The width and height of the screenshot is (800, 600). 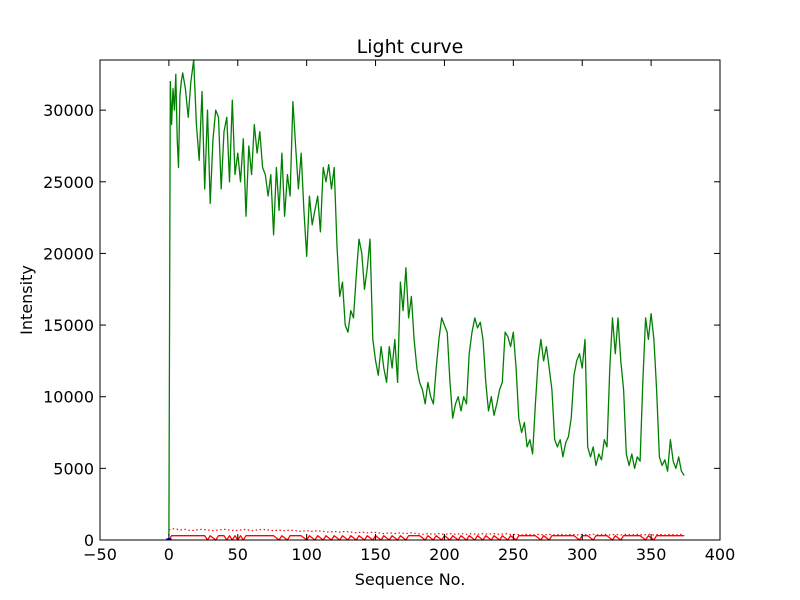 What do you see at coordinates (513, 554) in the screenshot?
I see `x-tick-label: 250` at bounding box center [513, 554].